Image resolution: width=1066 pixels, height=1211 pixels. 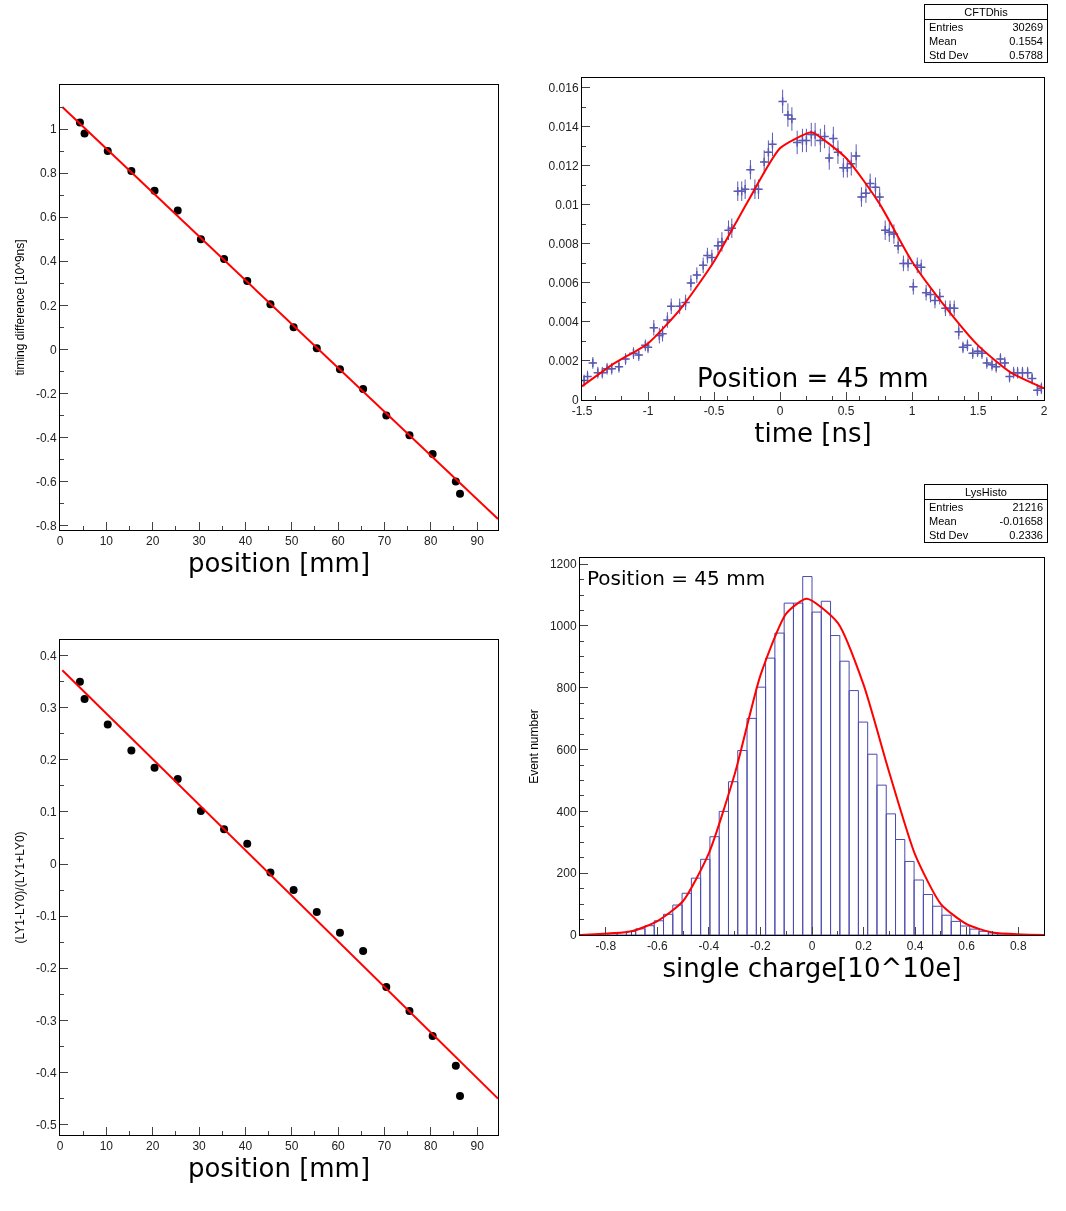 I want to click on x-tick-label: -0.5, so click(x=714, y=411).